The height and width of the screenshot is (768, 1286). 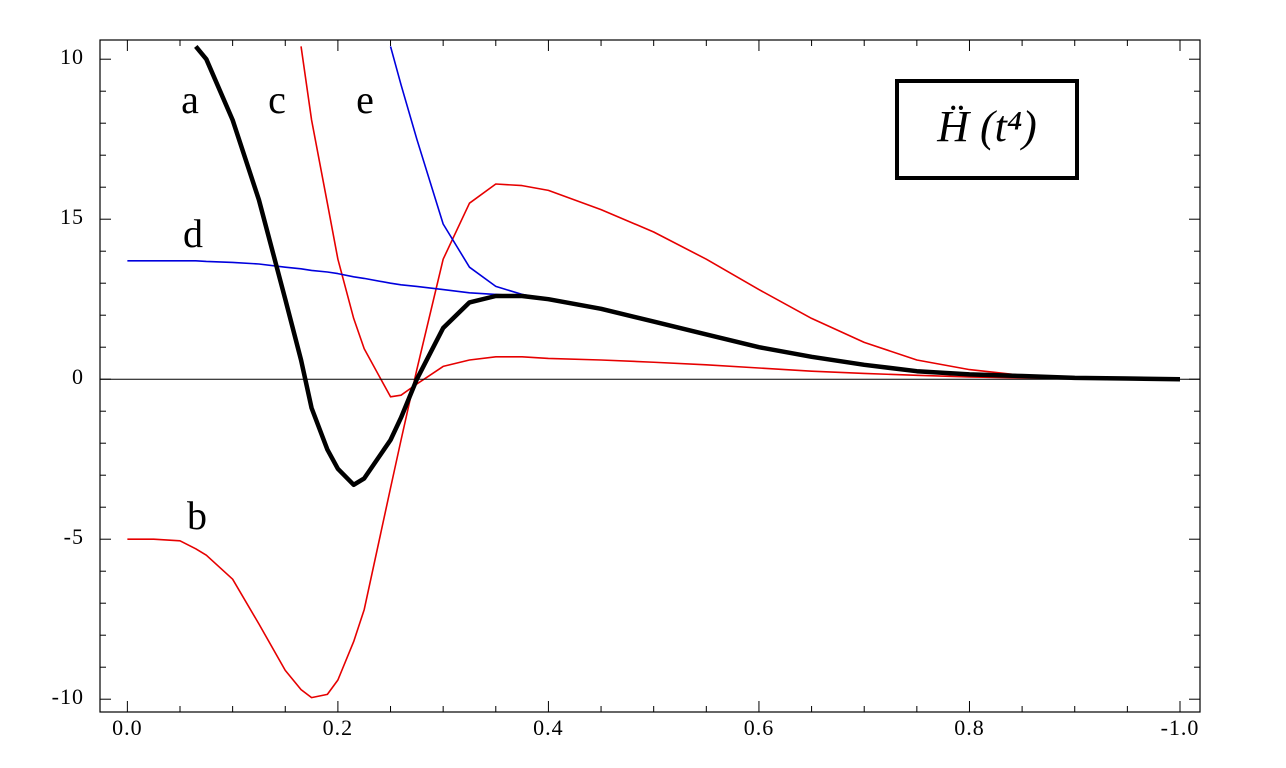 I want to click on curve-label: d, so click(x=193, y=233).